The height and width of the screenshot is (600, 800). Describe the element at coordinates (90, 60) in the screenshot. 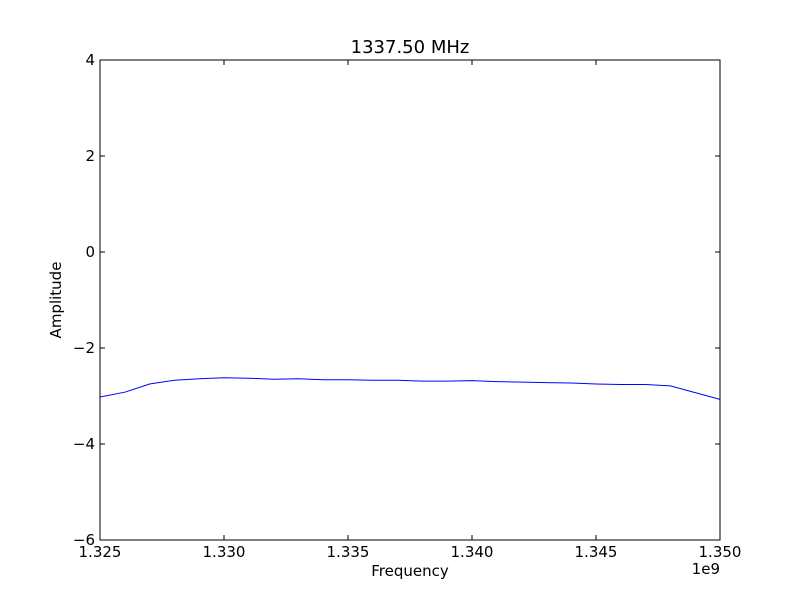

I see `y-tick-label: 4` at that location.